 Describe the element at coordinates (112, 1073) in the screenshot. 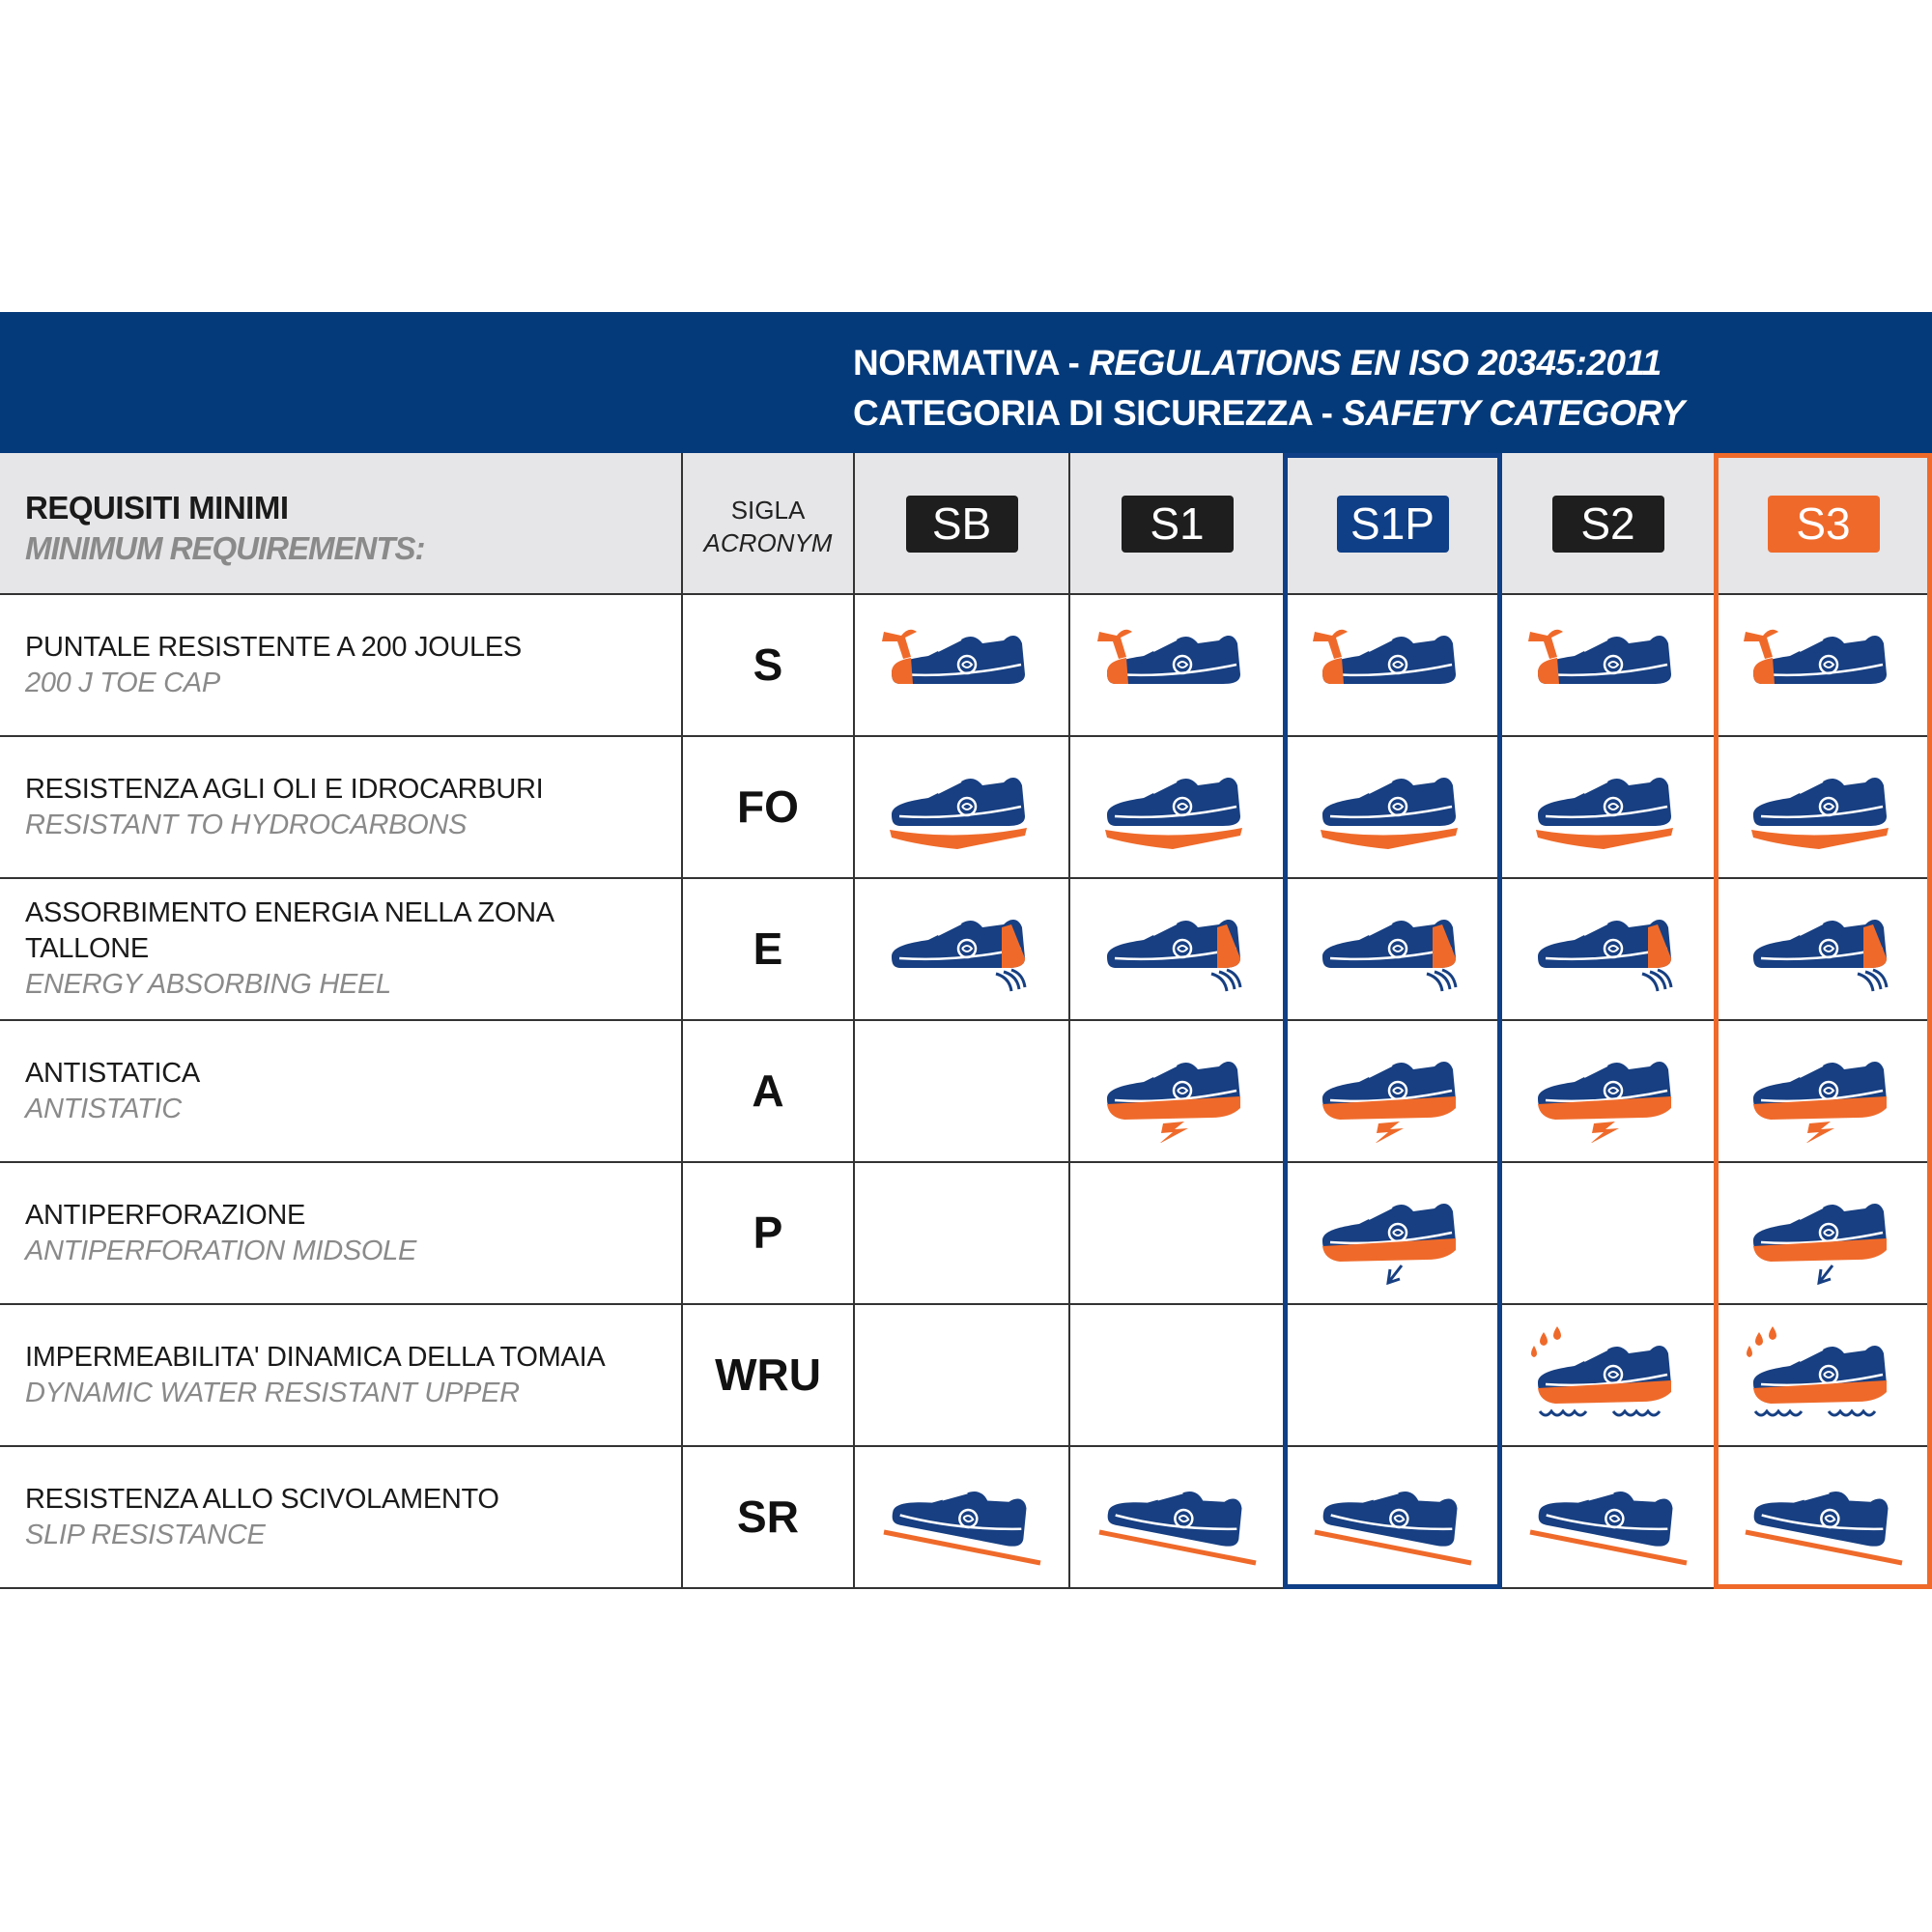

I see `requirement-it: ANTISTATICA` at that location.